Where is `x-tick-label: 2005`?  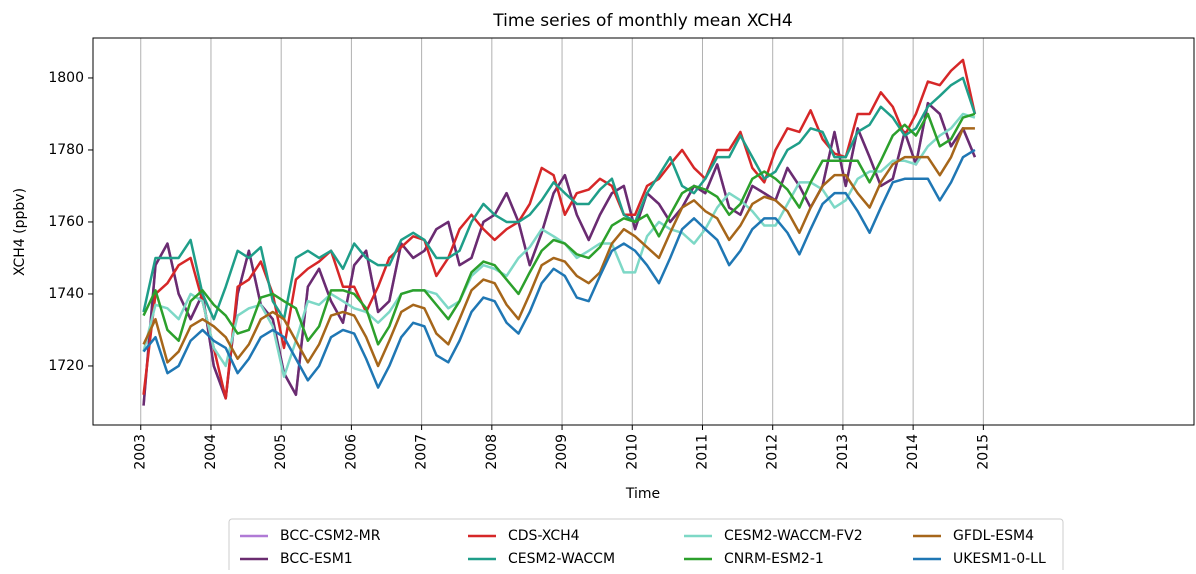
x-tick-label: 2005 is located at coordinates (281, 452).